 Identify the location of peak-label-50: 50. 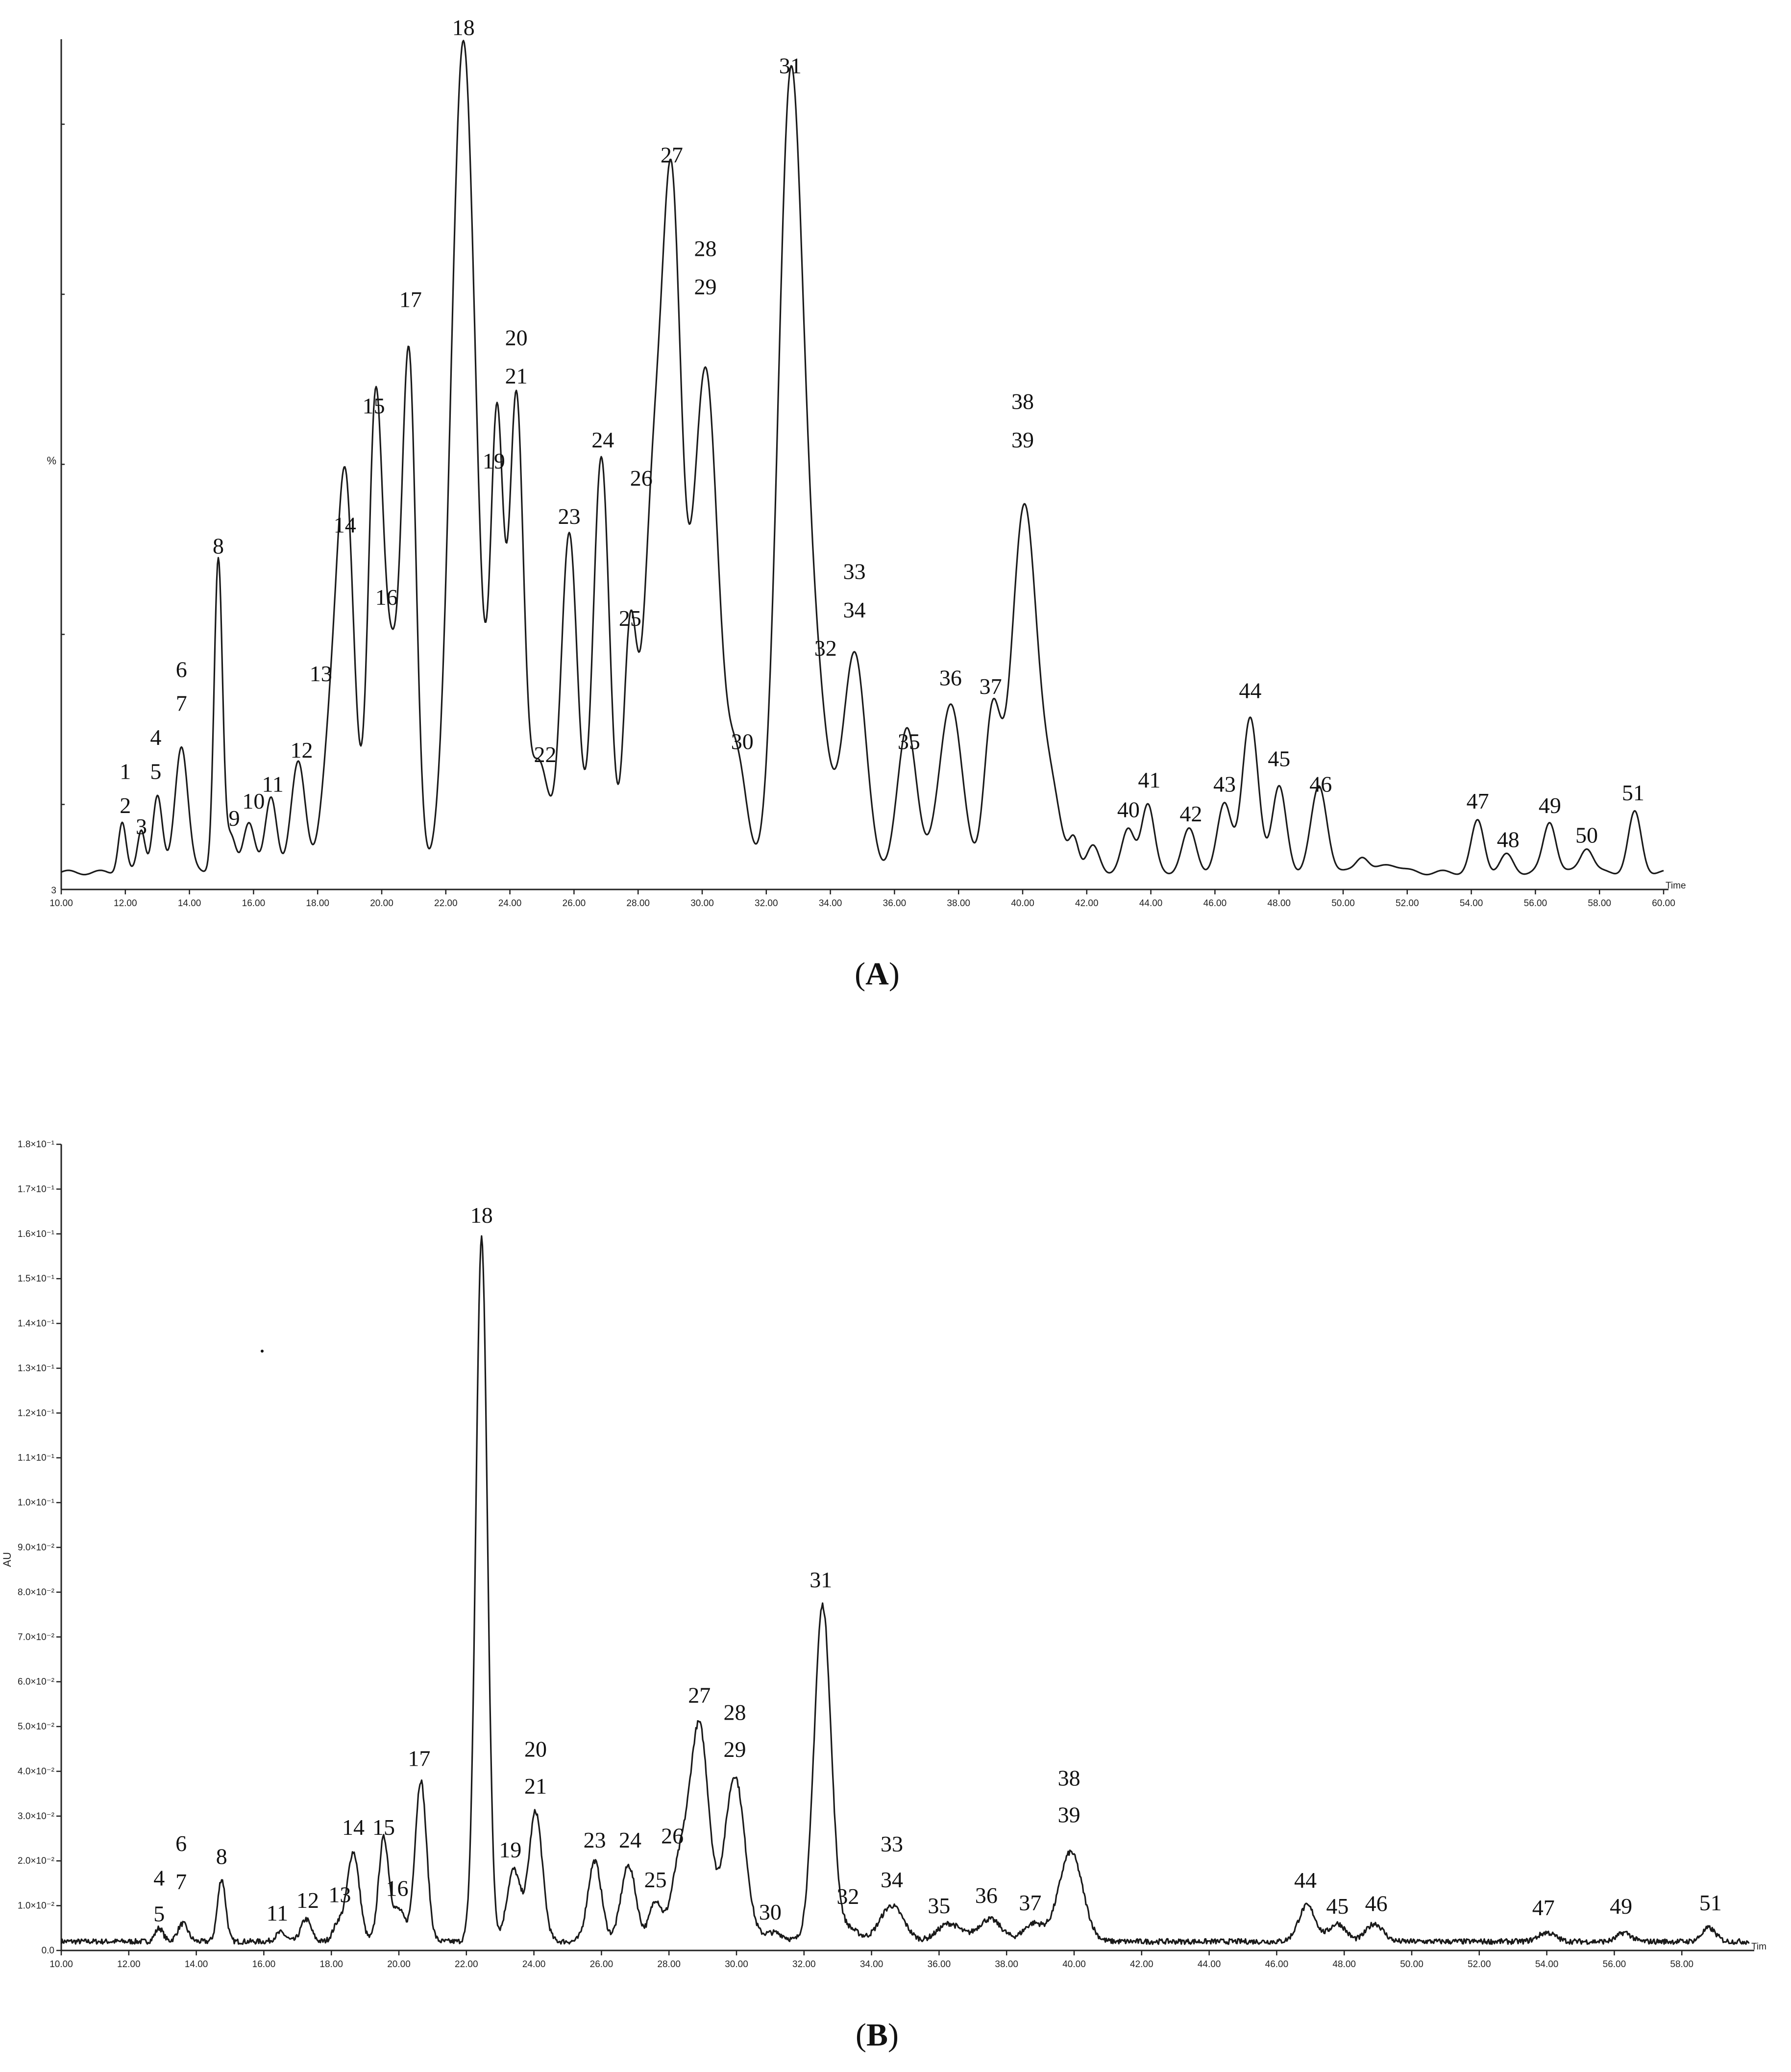
(1586, 835).